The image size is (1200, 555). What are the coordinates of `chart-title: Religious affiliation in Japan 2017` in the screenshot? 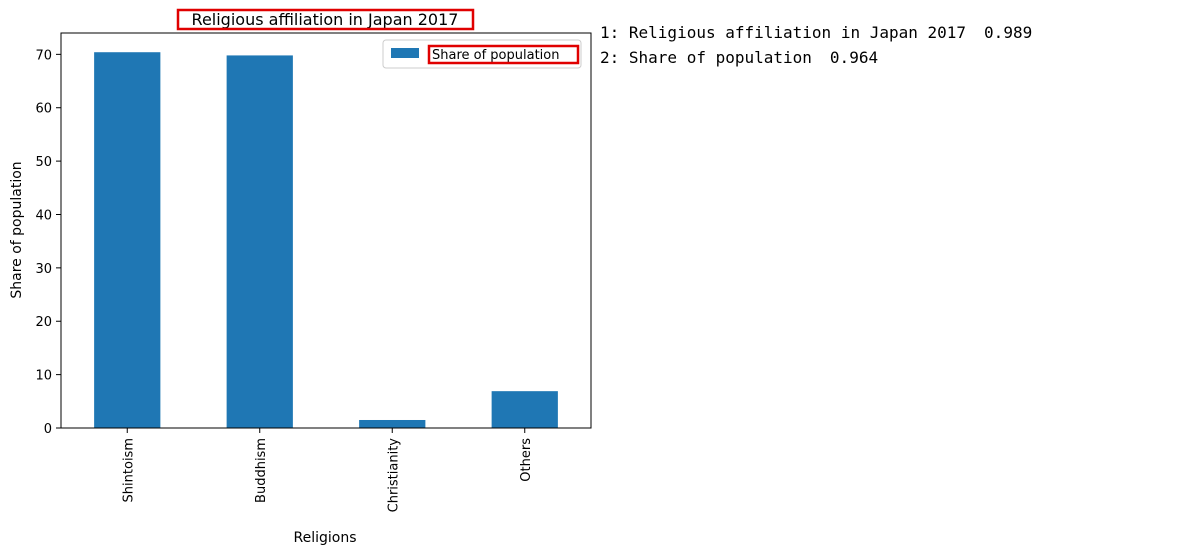 It's located at (325, 19).